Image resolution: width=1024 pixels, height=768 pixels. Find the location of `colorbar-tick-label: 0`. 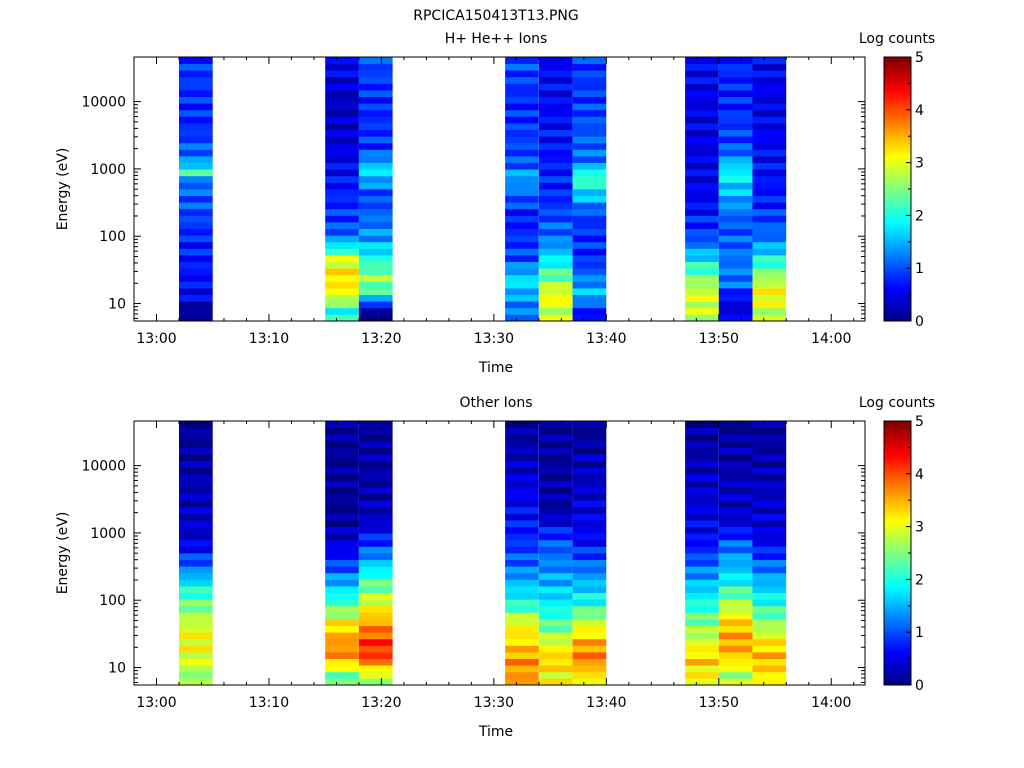

colorbar-tick-label: 0 is located at coordinates (919, 686).